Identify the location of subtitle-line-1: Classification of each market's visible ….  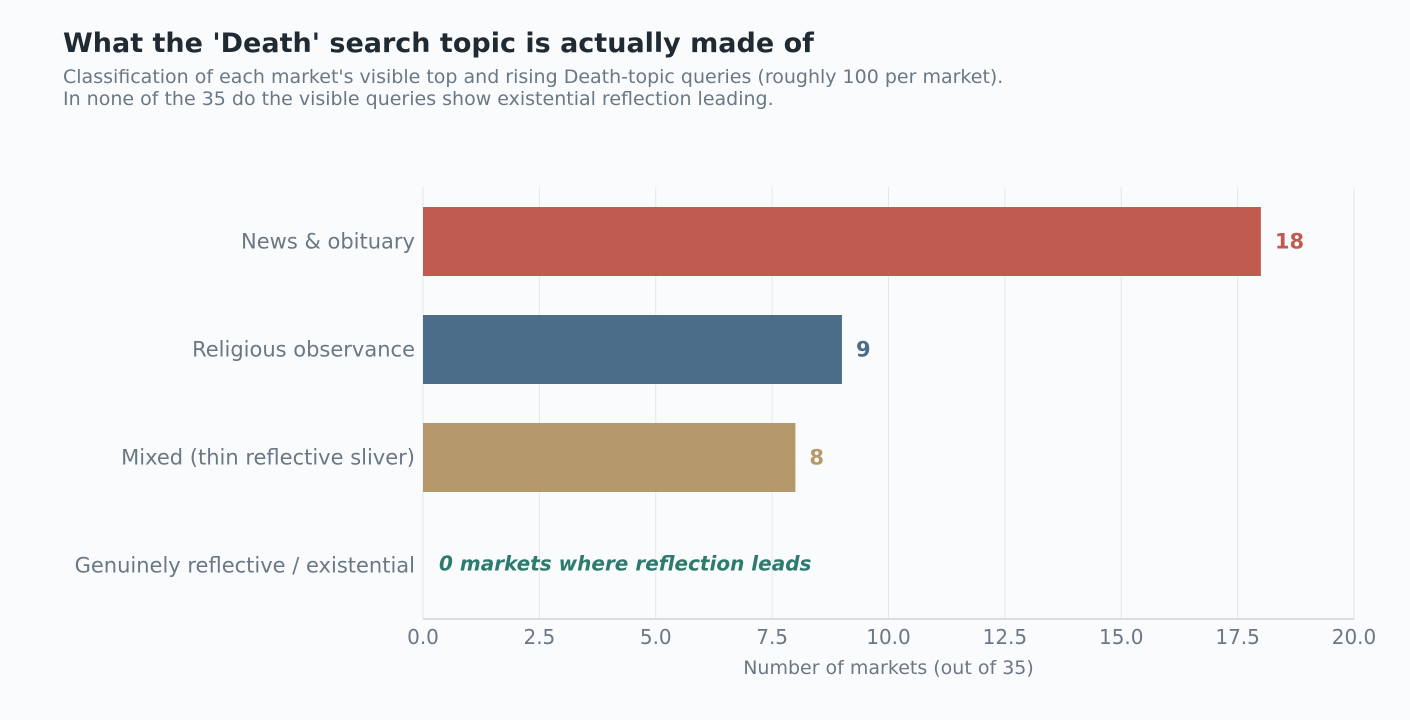
(533, 77).